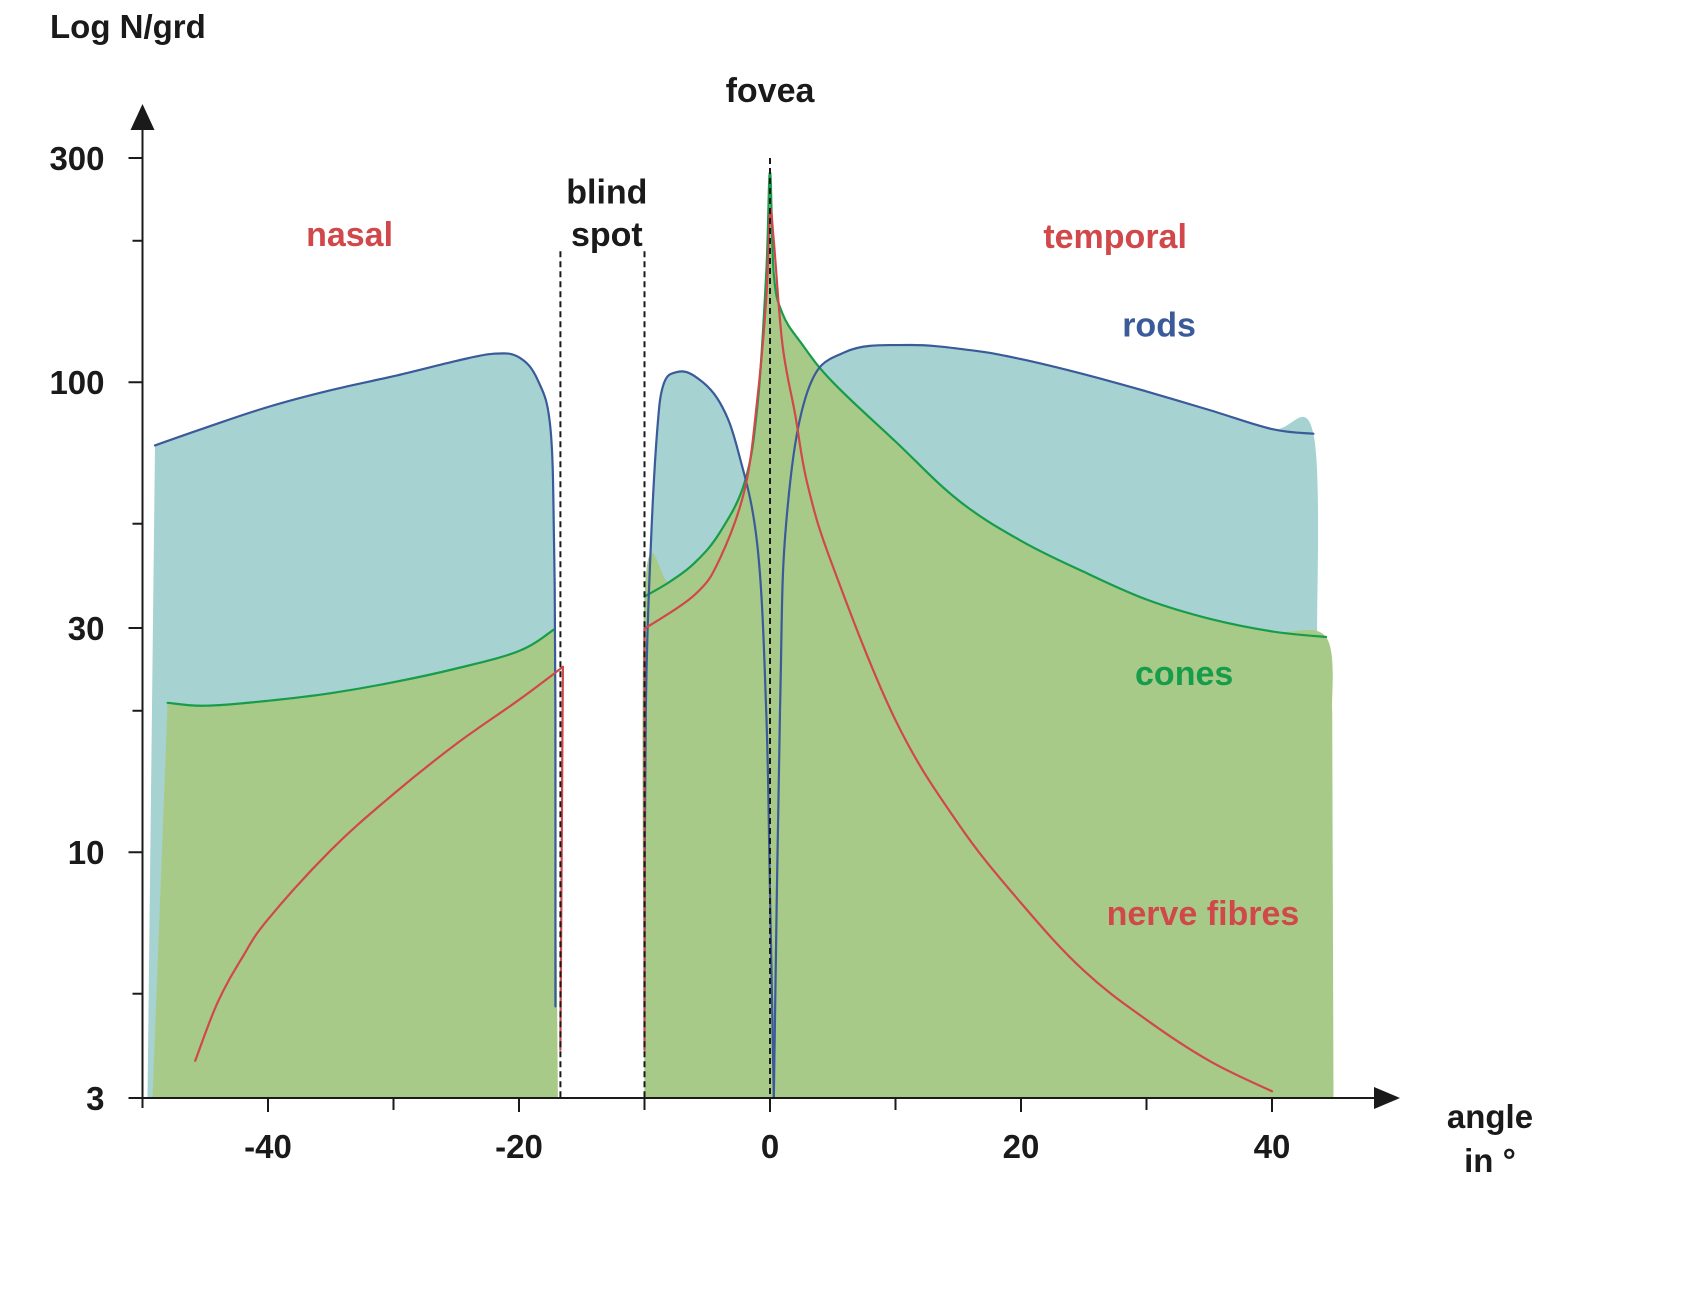 The width and height of the screenshot is (1694, 1308). Describe the element at coordinates (771, 91) in the screenshot. I see `annotation-fovea: fovea` at that location.